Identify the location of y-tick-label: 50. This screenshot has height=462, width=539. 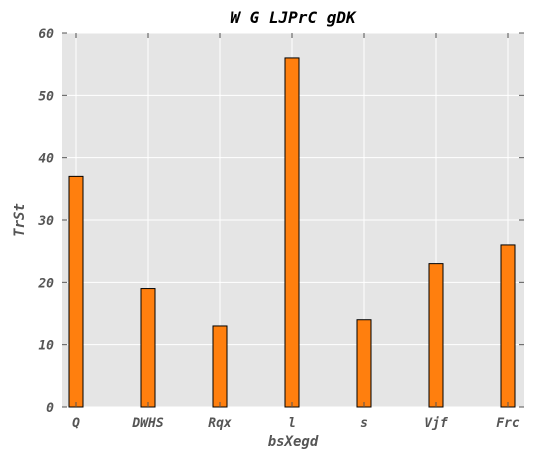
(46, 96).